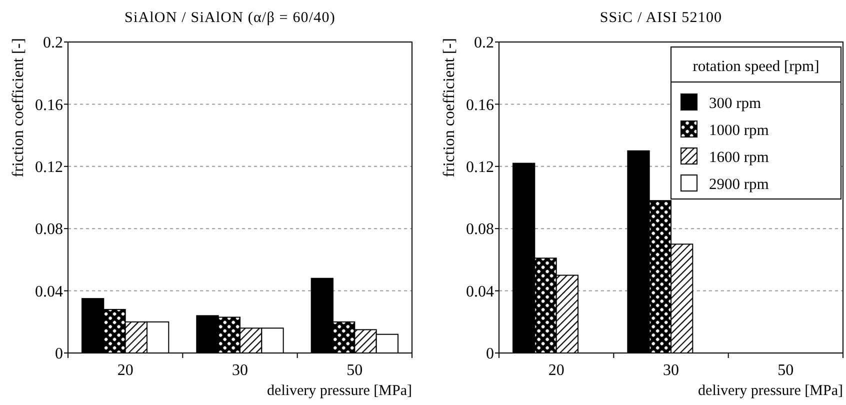  What do you see at coordinates (756, 66) in the screenshot?
I see `legend-title: rotation speed [rpm]` at bounding box center [756, 66].